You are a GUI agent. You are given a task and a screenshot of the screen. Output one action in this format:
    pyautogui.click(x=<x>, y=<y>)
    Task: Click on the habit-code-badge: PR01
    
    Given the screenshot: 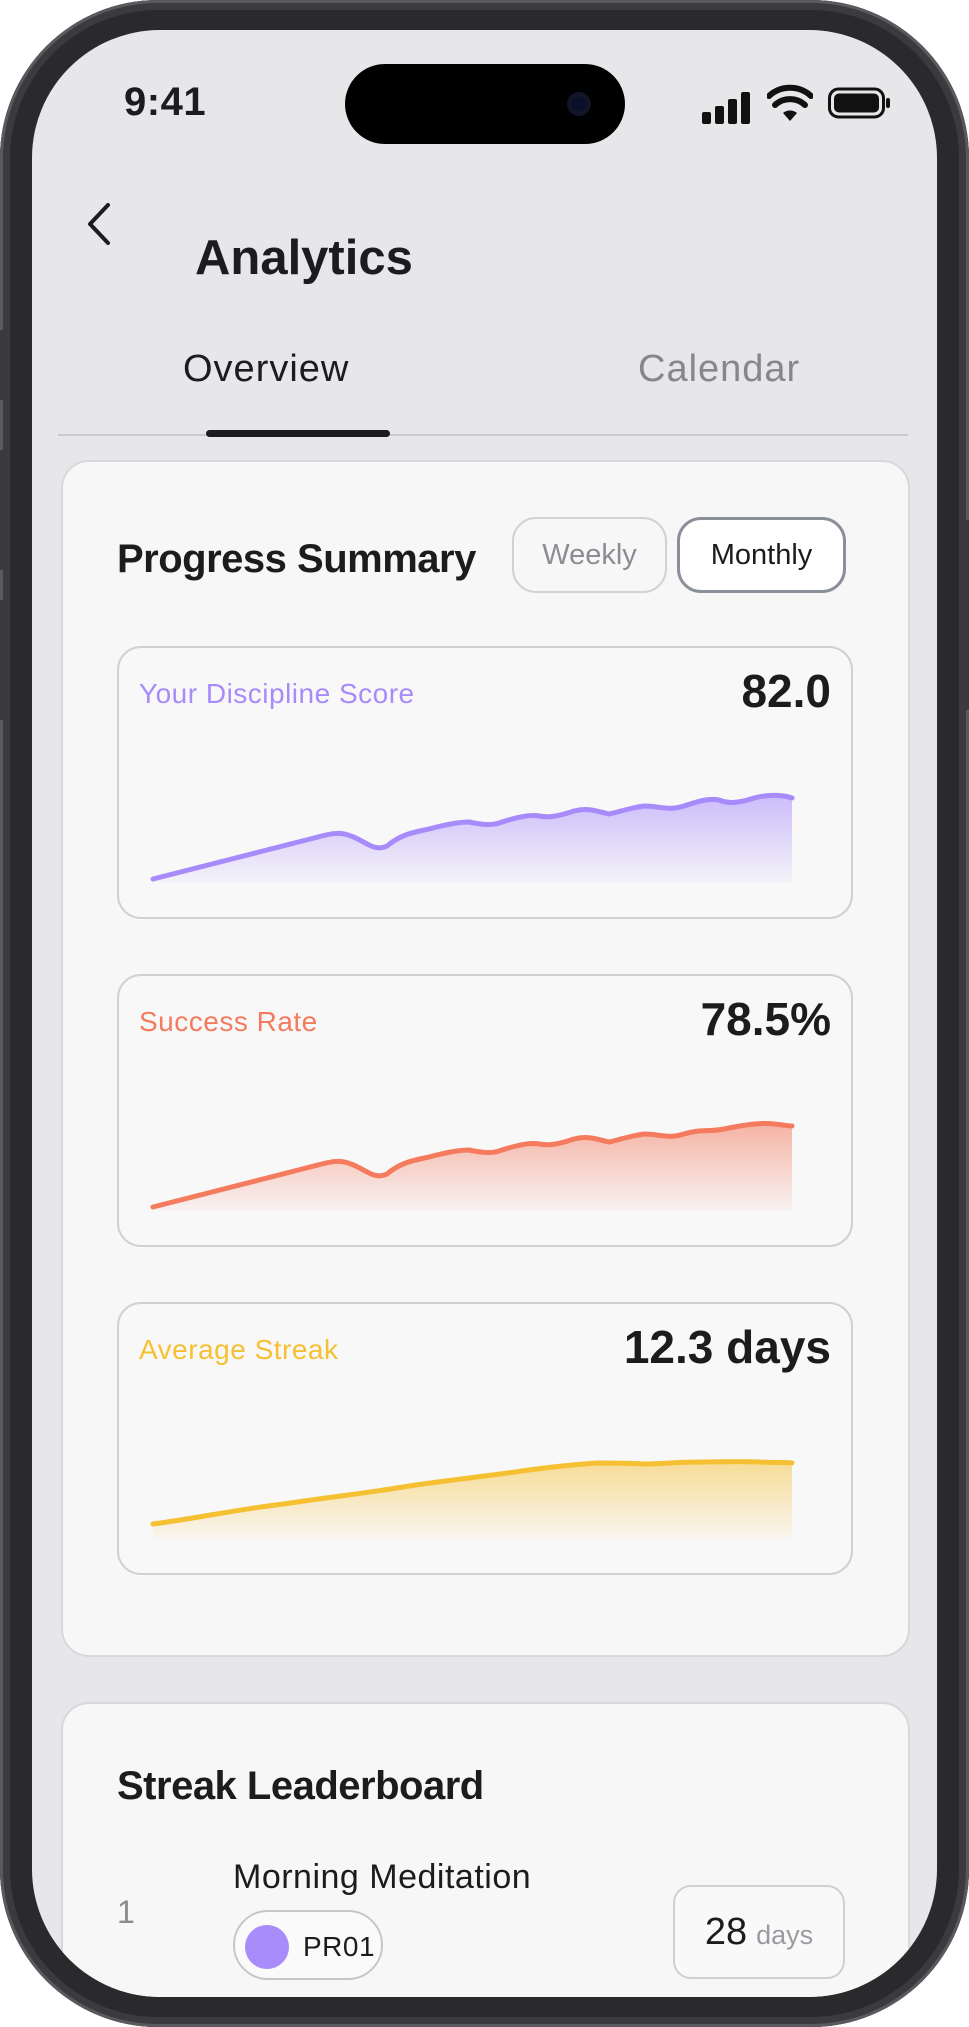 What is the action you would take?
    pyautogui.click(x=308, y=1945)
    